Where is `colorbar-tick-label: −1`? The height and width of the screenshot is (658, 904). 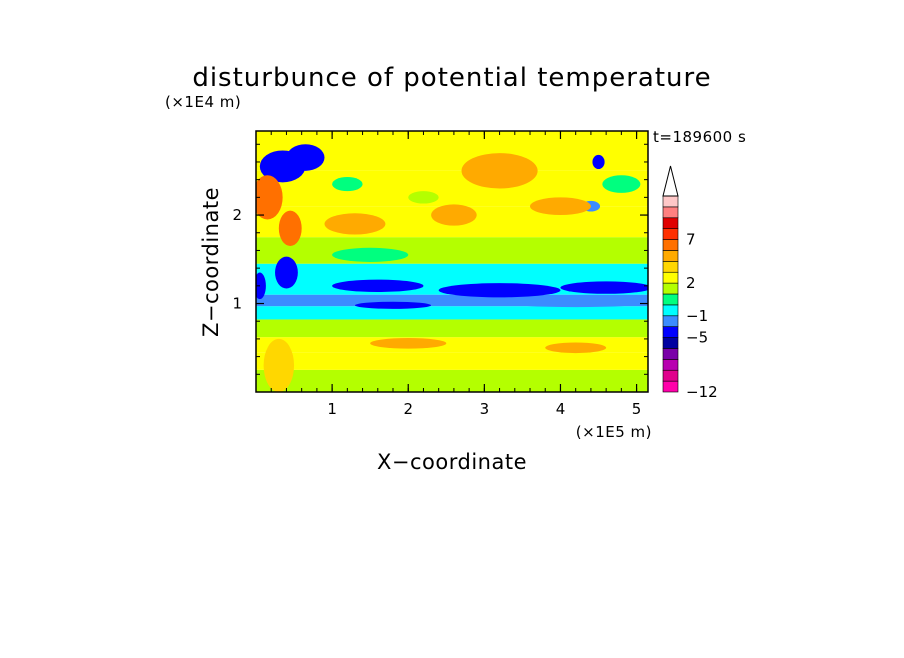 colorbar-tick-label: −1 is located at coordinates (697, 316).